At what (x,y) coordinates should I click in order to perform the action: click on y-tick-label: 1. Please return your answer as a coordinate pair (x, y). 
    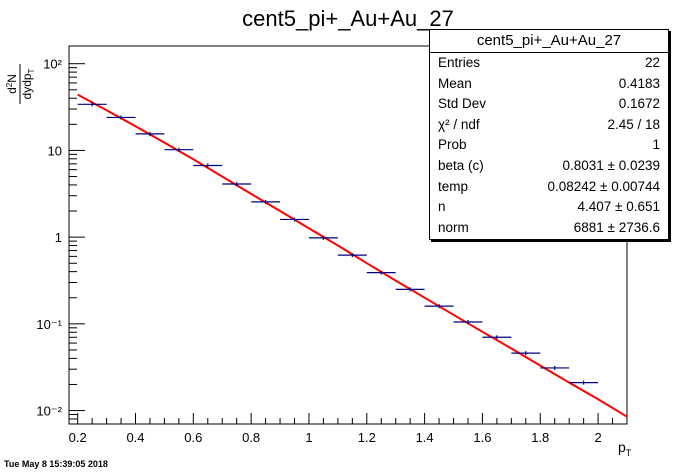
    Looking at the image, I should click on (58, 237).